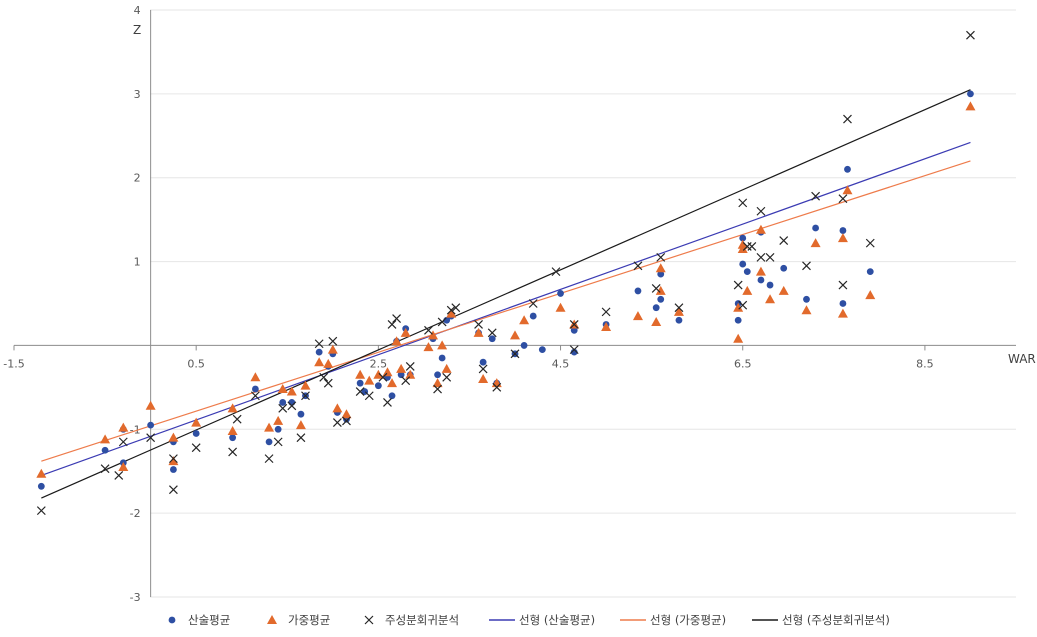 The width and height of the screenshot is (1037, 637). Describe the element at coordinates (135, 429) in the screenshot. I see `y-tick-label: -1` at that location.